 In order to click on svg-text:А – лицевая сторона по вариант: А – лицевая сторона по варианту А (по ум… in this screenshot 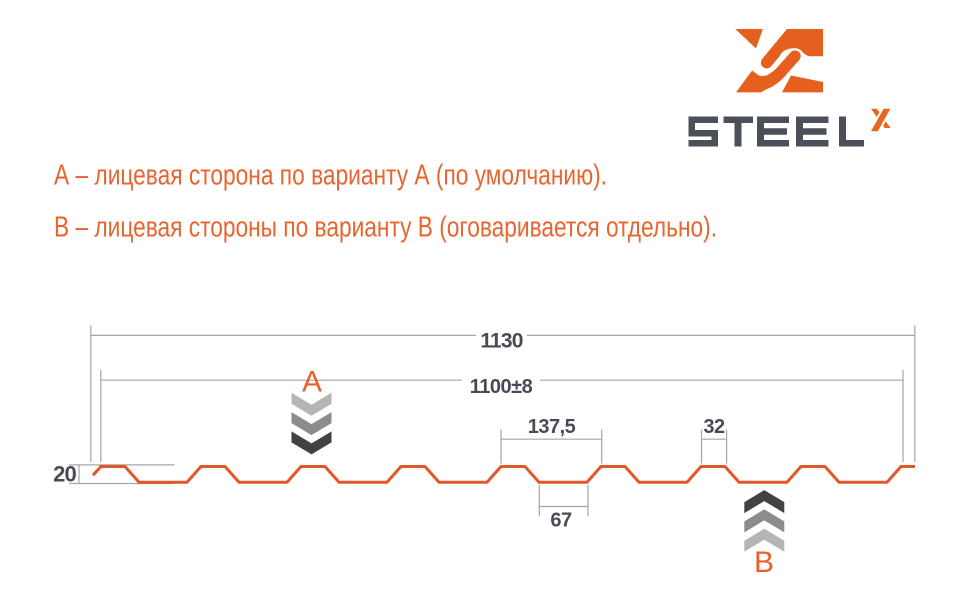, I will do `click(330, 176)`.